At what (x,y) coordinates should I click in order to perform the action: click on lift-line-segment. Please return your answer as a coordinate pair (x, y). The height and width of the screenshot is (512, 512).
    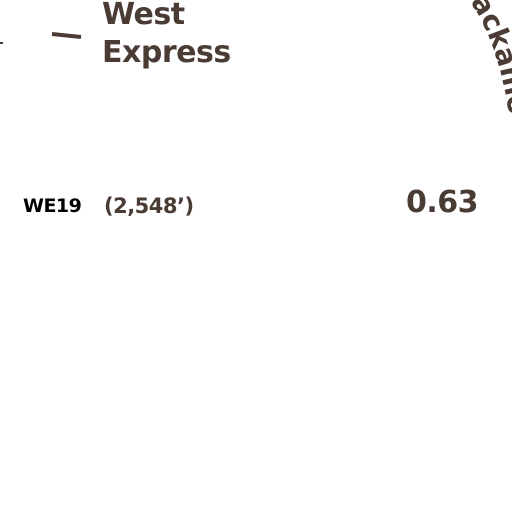
    Looking at the image, I should click on (66, 35).